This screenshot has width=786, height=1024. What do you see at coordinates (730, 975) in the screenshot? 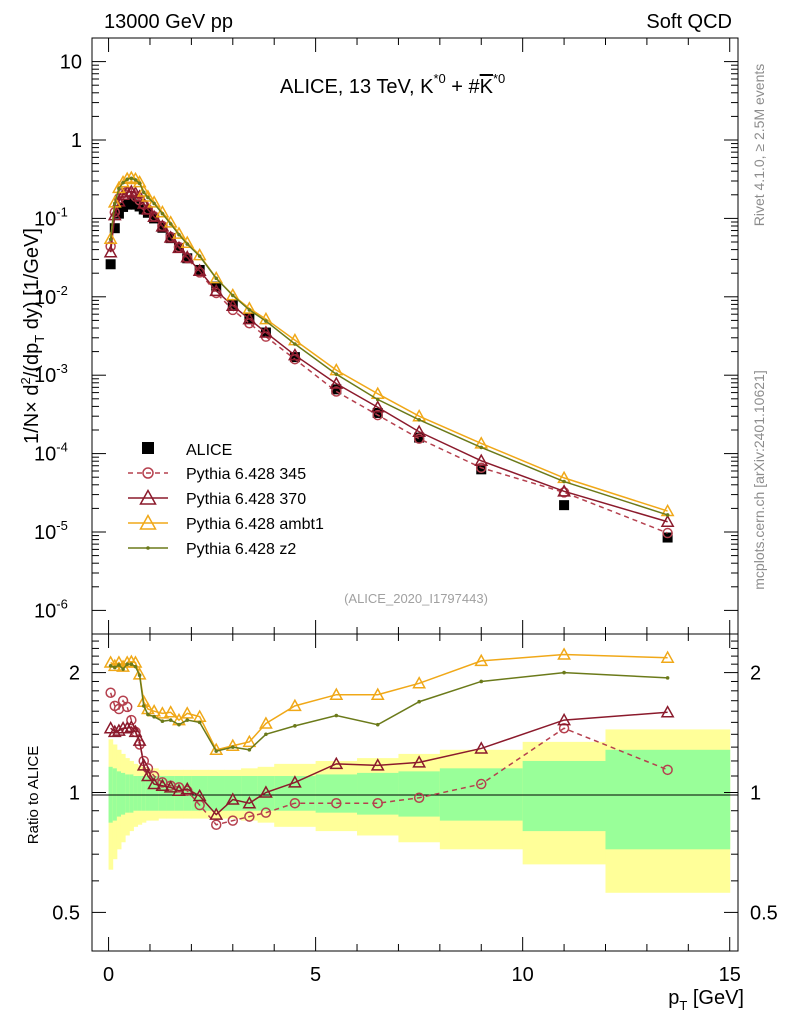
I see `ratio-x-tick-label: 15` at bounding box center [730, 975].